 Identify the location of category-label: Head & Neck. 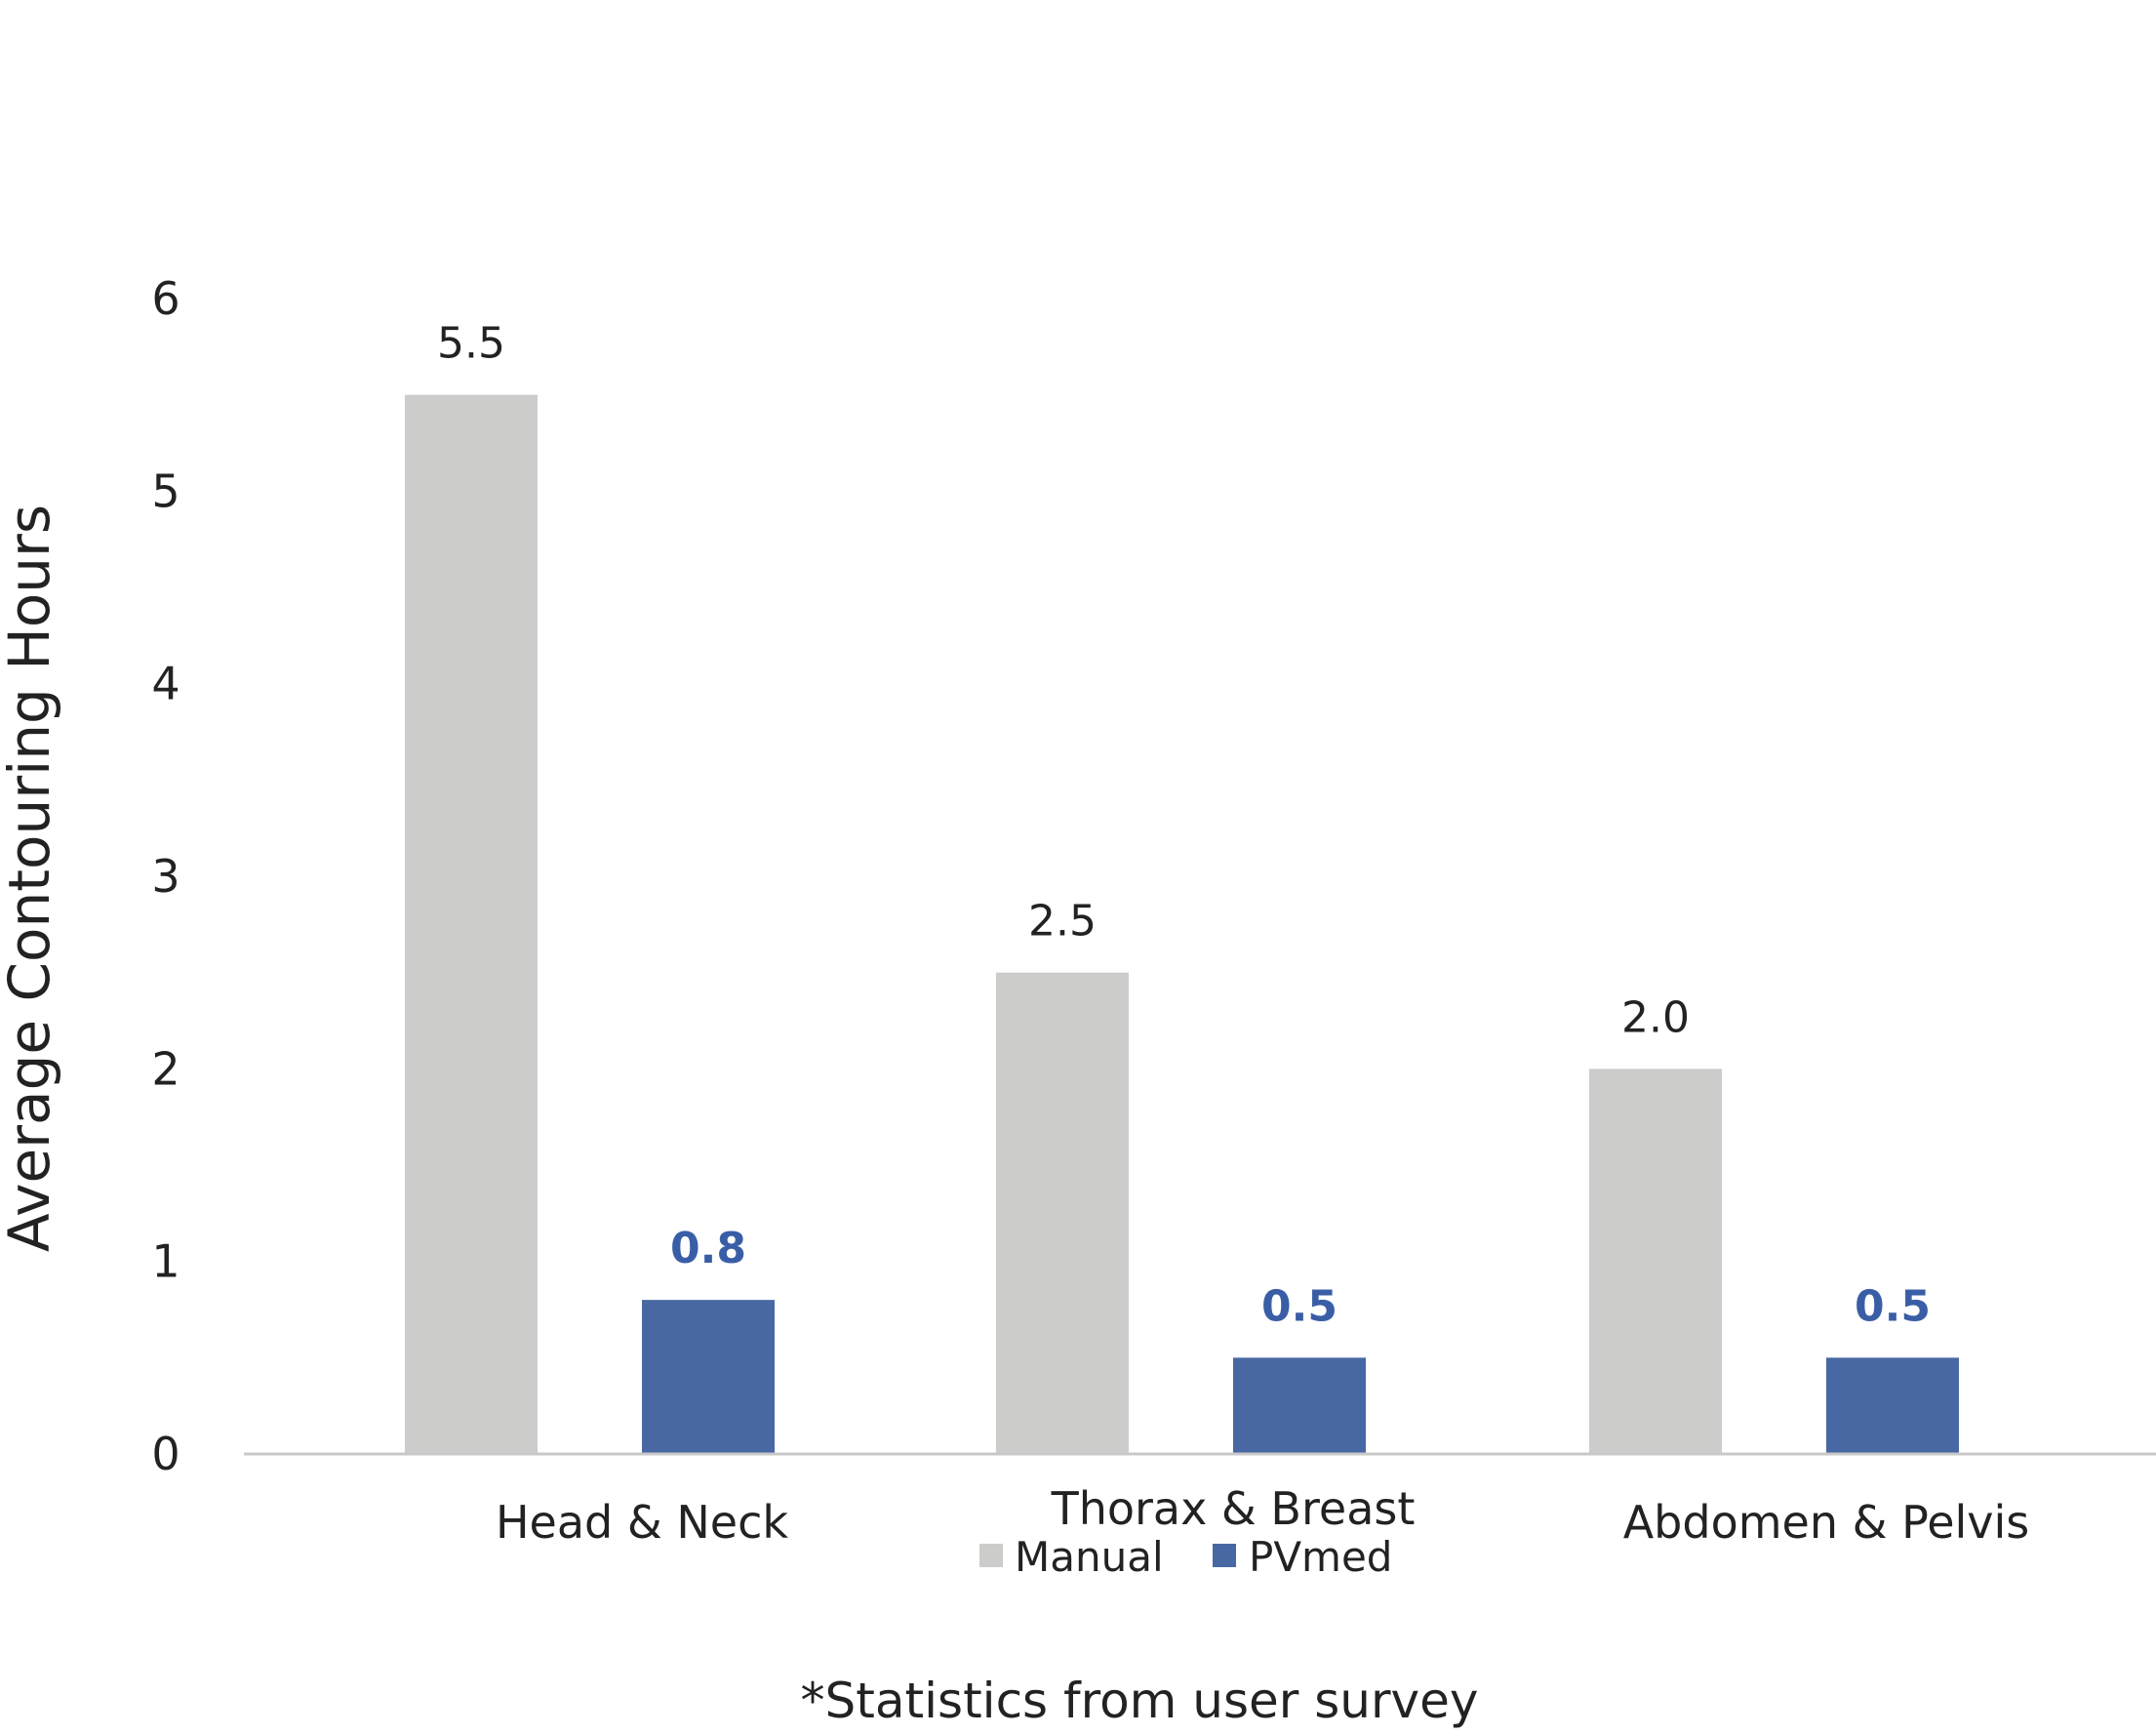
(642, 1522).